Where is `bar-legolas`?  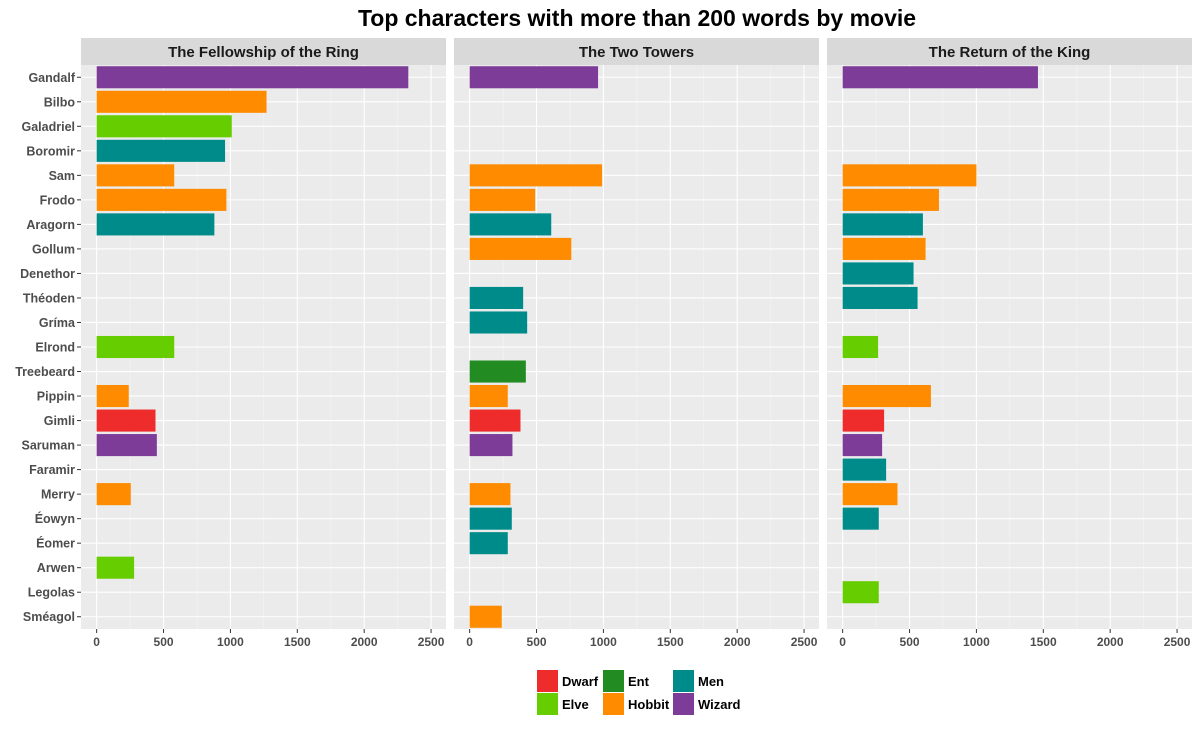
bar-legolas is located at coordinates (860, 592).